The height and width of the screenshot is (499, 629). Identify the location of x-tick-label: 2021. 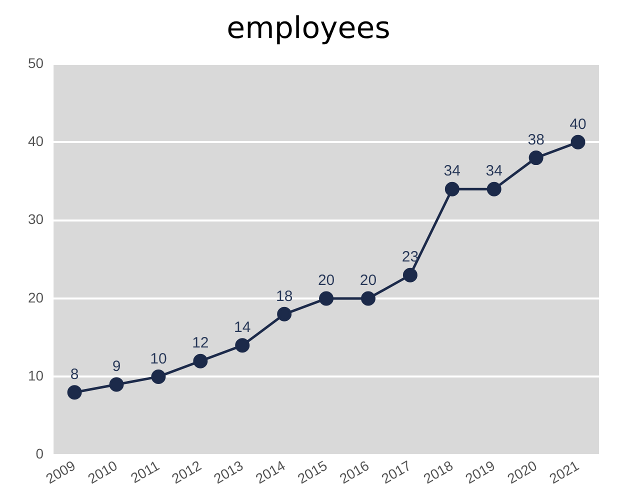
(564, 472).